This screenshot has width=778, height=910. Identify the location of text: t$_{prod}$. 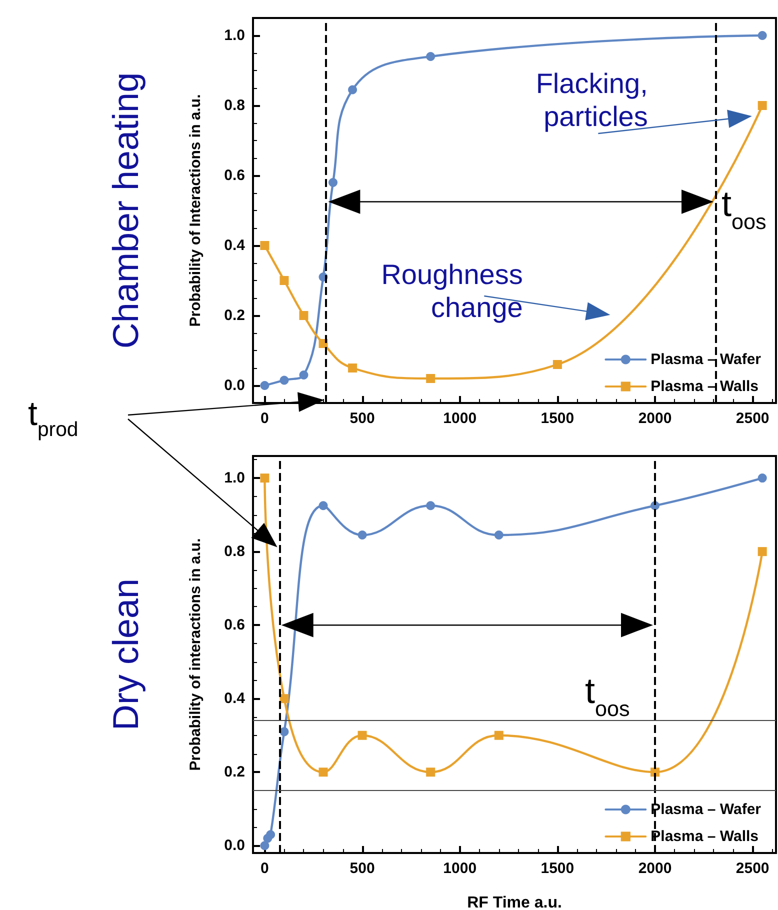
(53, 418).